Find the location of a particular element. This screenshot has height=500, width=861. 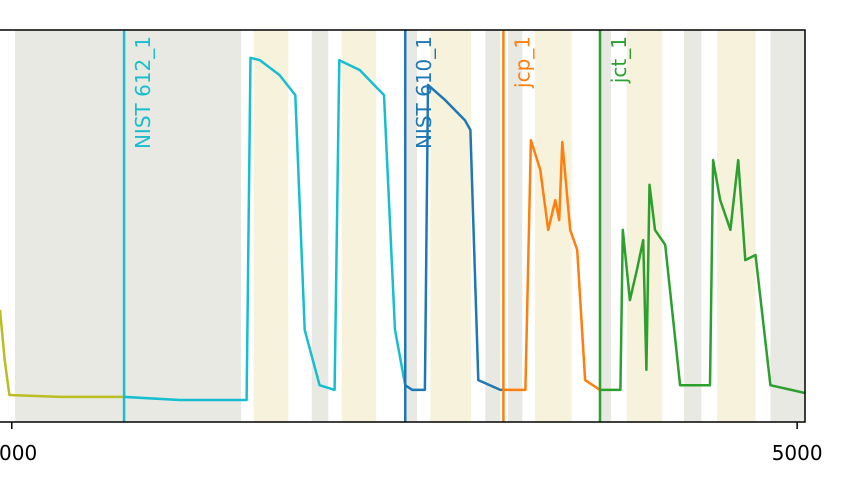

x-tick-label: 4000 is located at coordinates (18, 453).